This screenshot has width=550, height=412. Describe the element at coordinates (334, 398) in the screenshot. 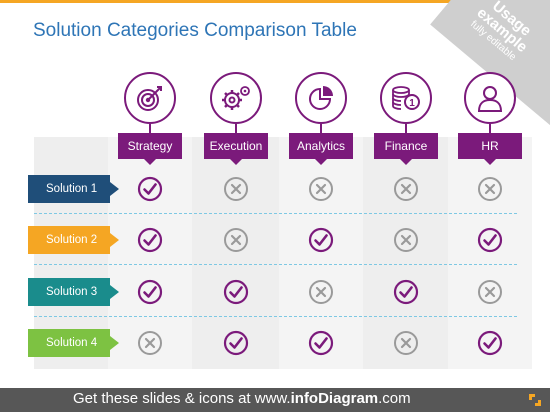

I see `footer-brand: infoDiagram` at that location.